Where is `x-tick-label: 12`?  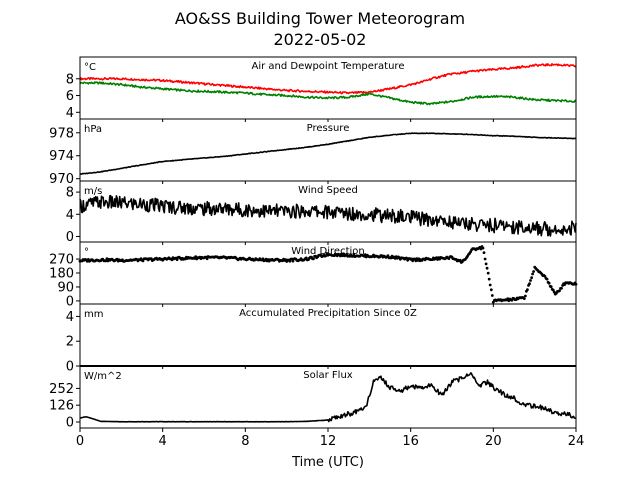
x-tick-label: 12 is located at coordinates (328, 441).